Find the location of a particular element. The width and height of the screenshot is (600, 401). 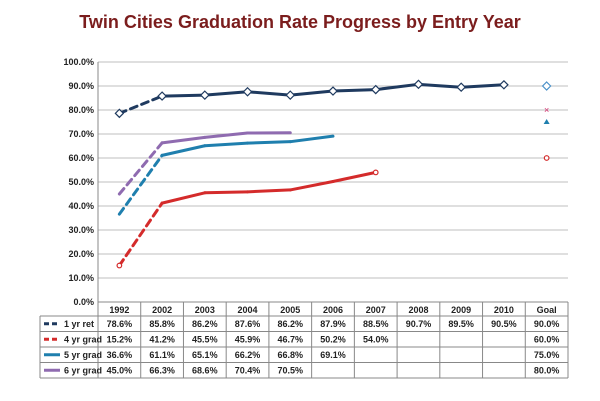

legend-label: 4 yr grad is located at coordinates (83, 339).